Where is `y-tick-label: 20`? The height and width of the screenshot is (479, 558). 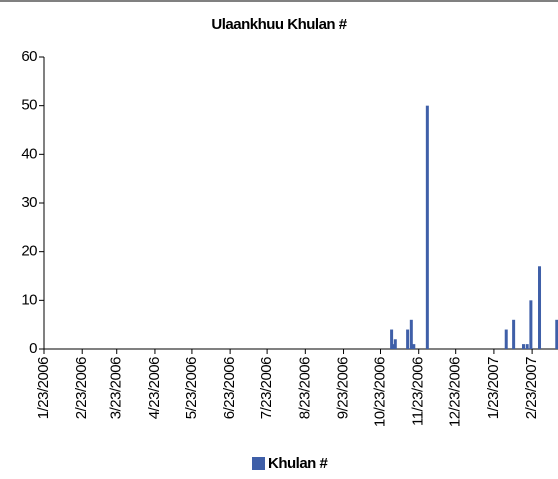 y-tick-label: 20 is located at coordinates (29, 251).